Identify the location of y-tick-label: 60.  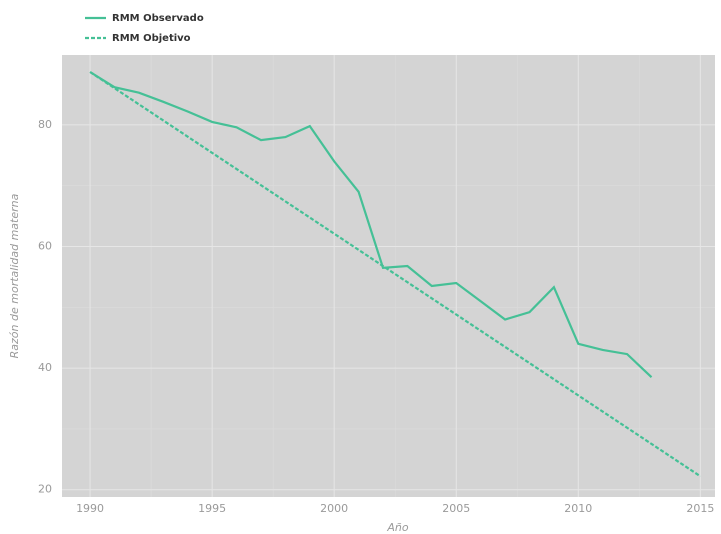
(45, 246).